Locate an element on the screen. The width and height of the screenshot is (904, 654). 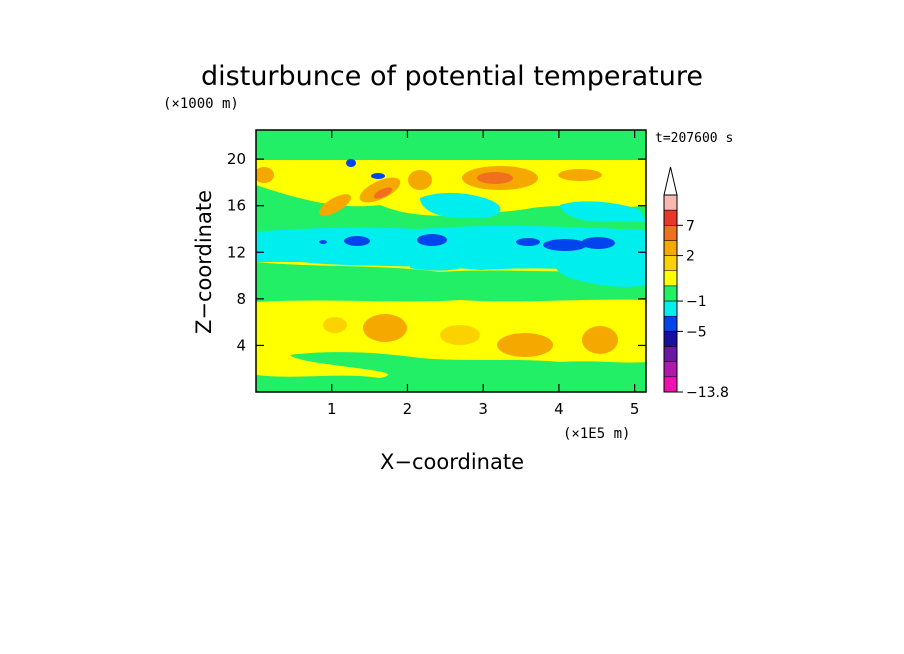
z-unit-label: (×1000 m) is located at coordinates (201, 104).